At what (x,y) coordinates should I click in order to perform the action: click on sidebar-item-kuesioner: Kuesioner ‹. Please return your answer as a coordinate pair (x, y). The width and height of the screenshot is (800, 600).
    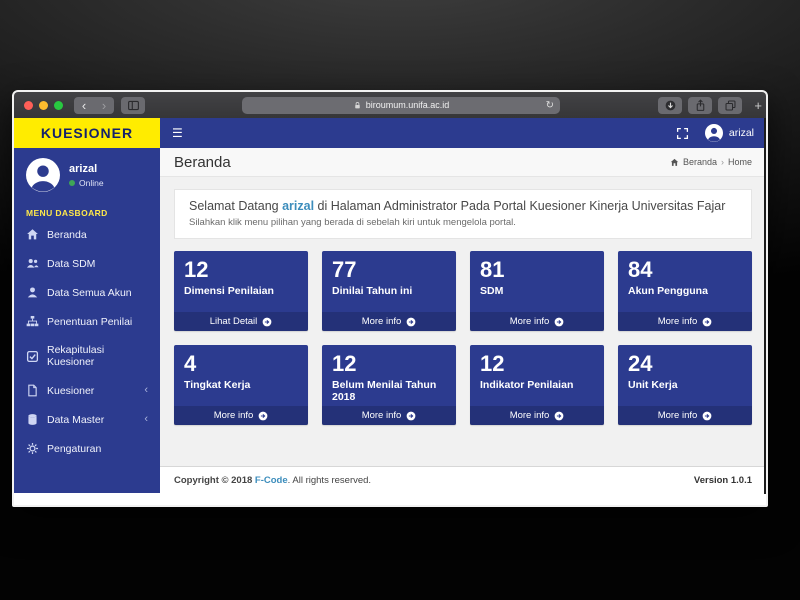
    Looking at the image, I should click on (87, 390).